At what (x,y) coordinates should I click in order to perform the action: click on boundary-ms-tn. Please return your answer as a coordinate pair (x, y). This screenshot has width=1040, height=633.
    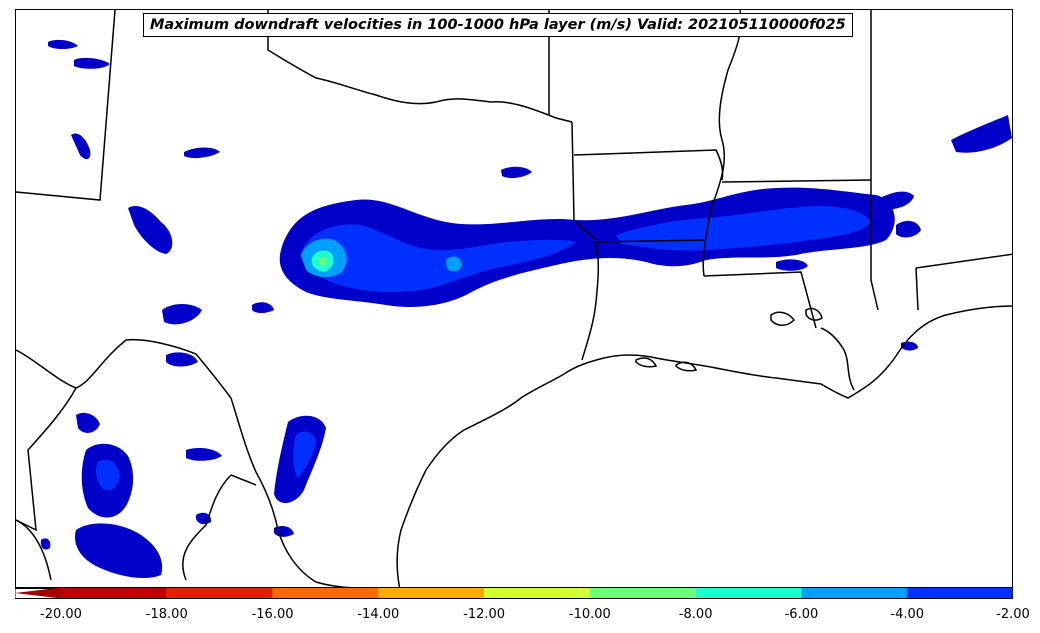
    Looking at the image, I should click on (796, 181).